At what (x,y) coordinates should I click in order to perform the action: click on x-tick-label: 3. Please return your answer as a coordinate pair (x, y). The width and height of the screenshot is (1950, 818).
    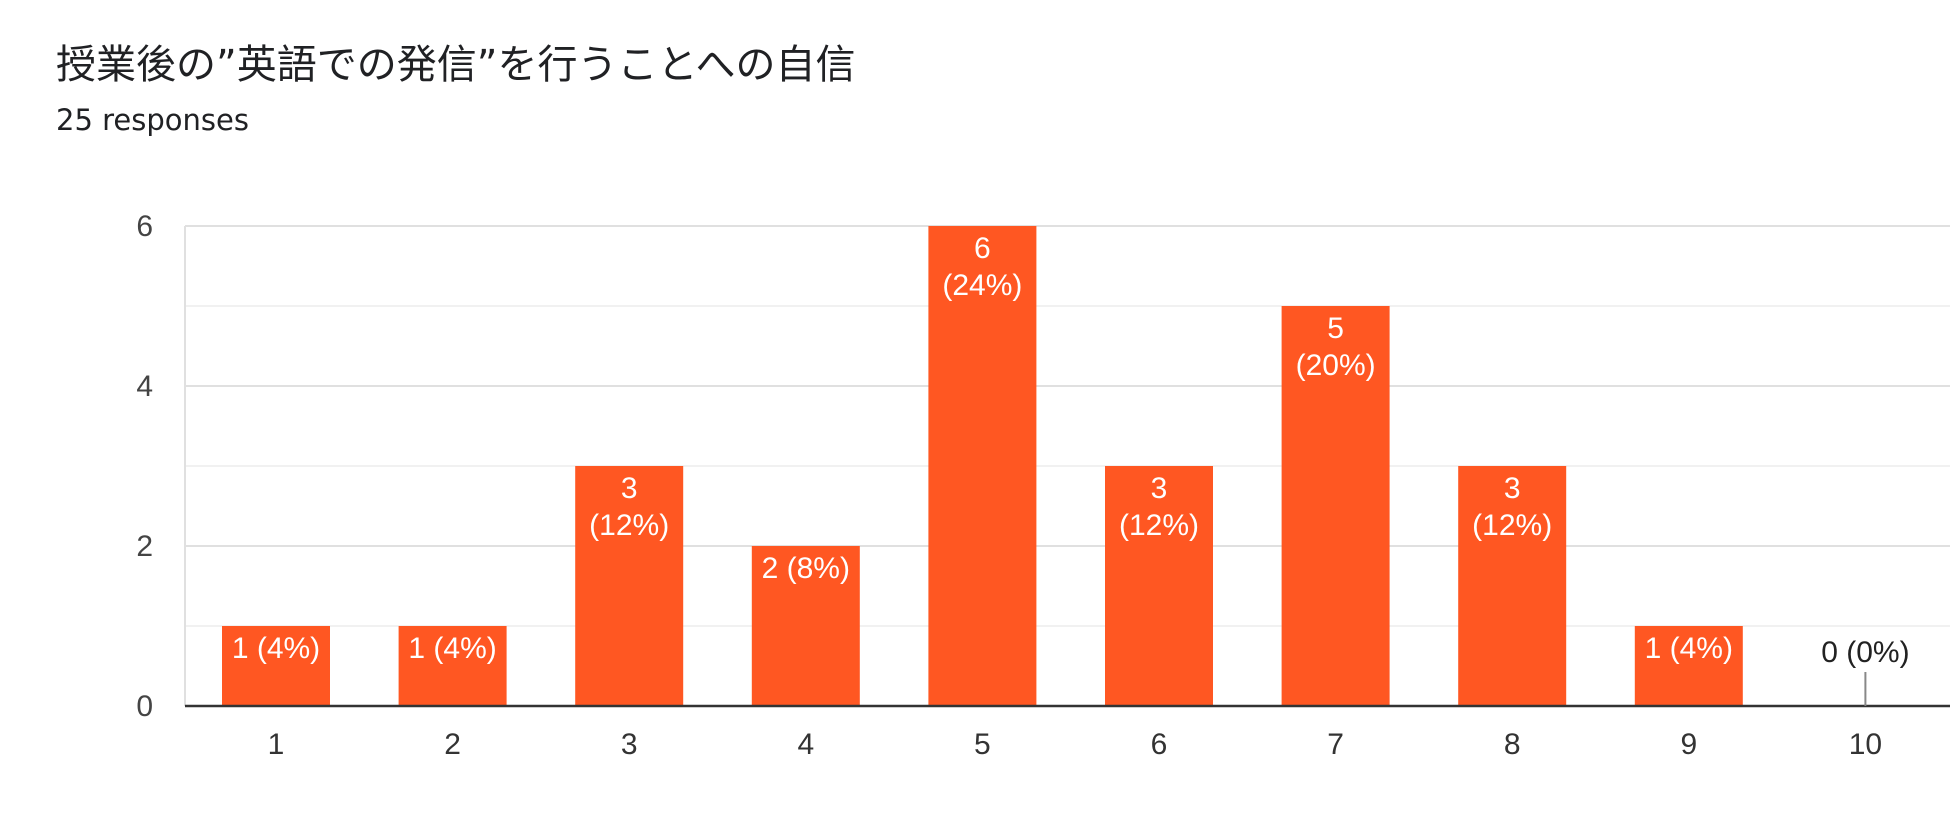
    Looking at the image, I should click on (629, 744).